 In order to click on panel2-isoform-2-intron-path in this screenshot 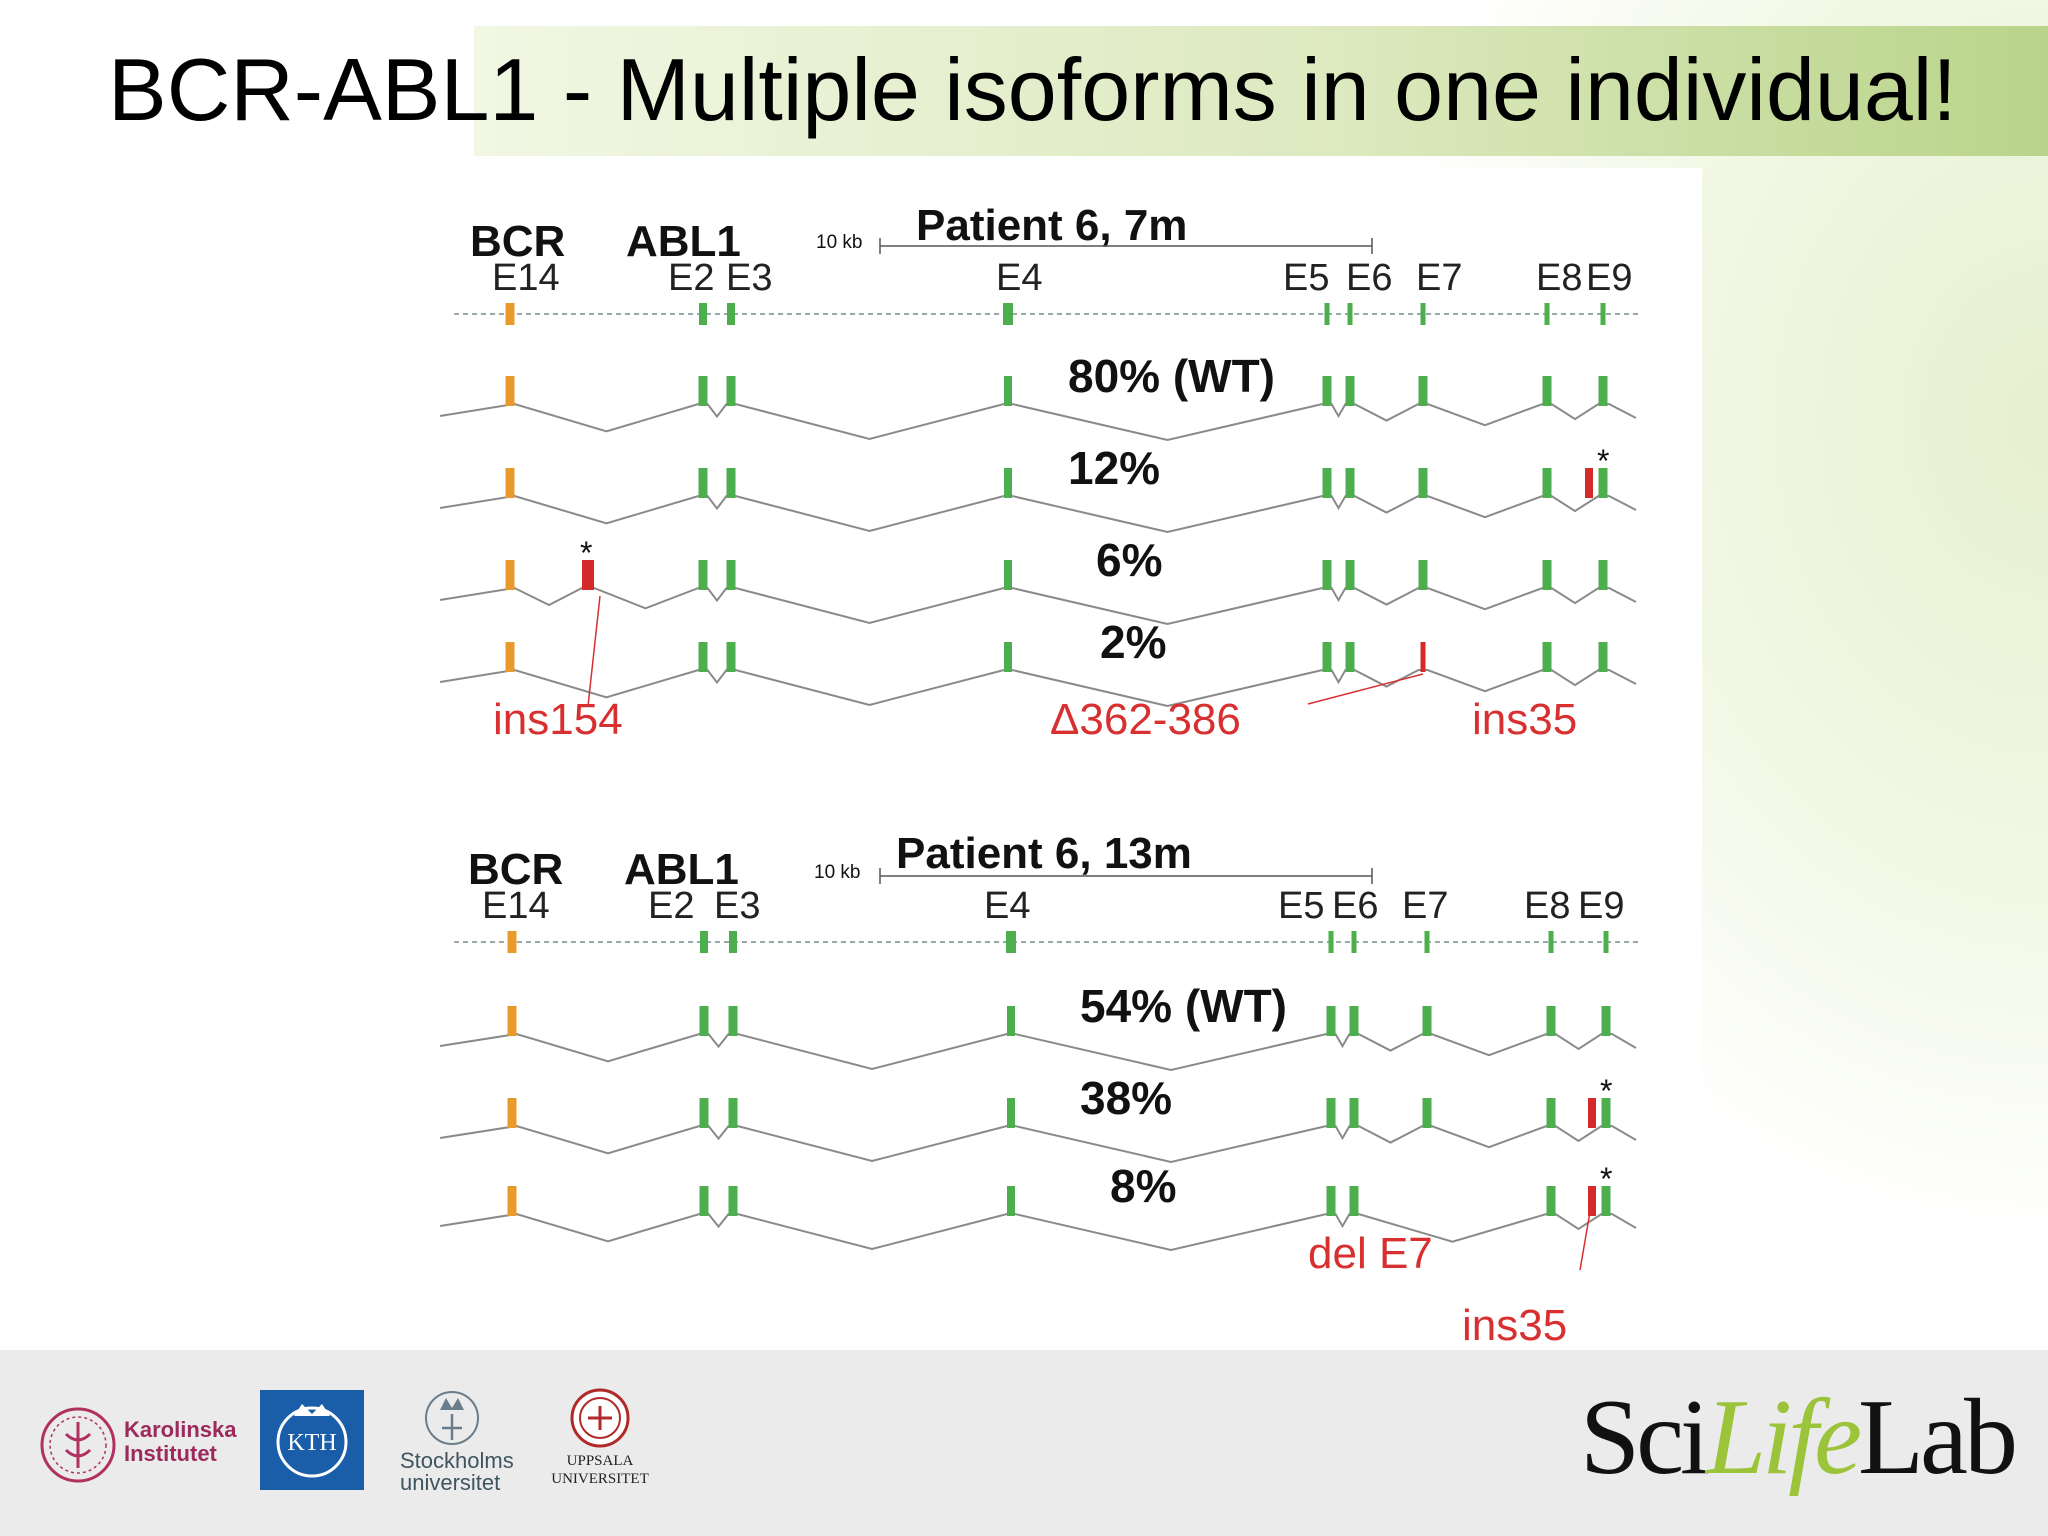, I will do `click(1038, 1144)`.